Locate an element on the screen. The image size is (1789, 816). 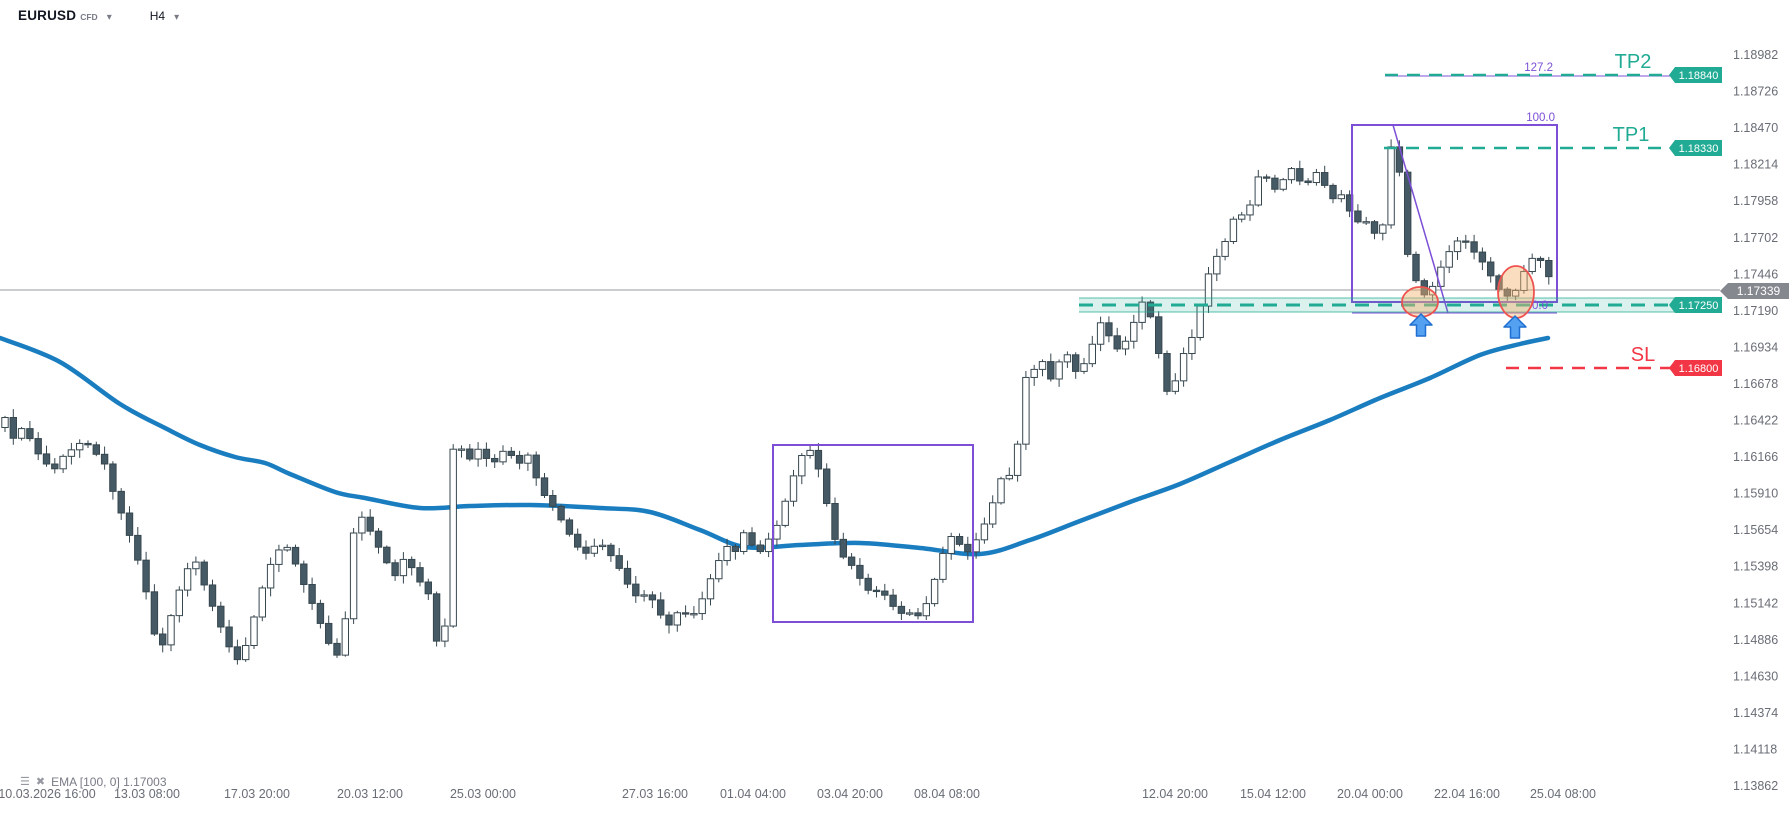
y-axis-label: 1.18982 is located at coordinates (1755, 55).